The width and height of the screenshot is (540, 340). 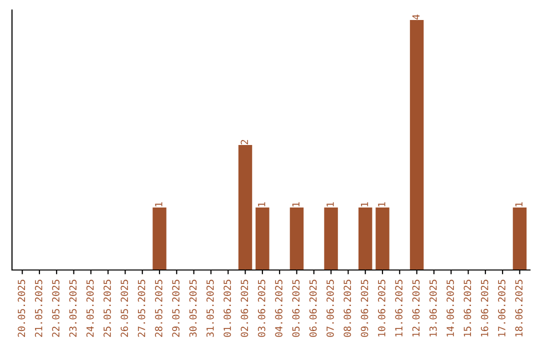 I want to click on x-tick-label: 08.06.2025, so click(x=348, y=308).